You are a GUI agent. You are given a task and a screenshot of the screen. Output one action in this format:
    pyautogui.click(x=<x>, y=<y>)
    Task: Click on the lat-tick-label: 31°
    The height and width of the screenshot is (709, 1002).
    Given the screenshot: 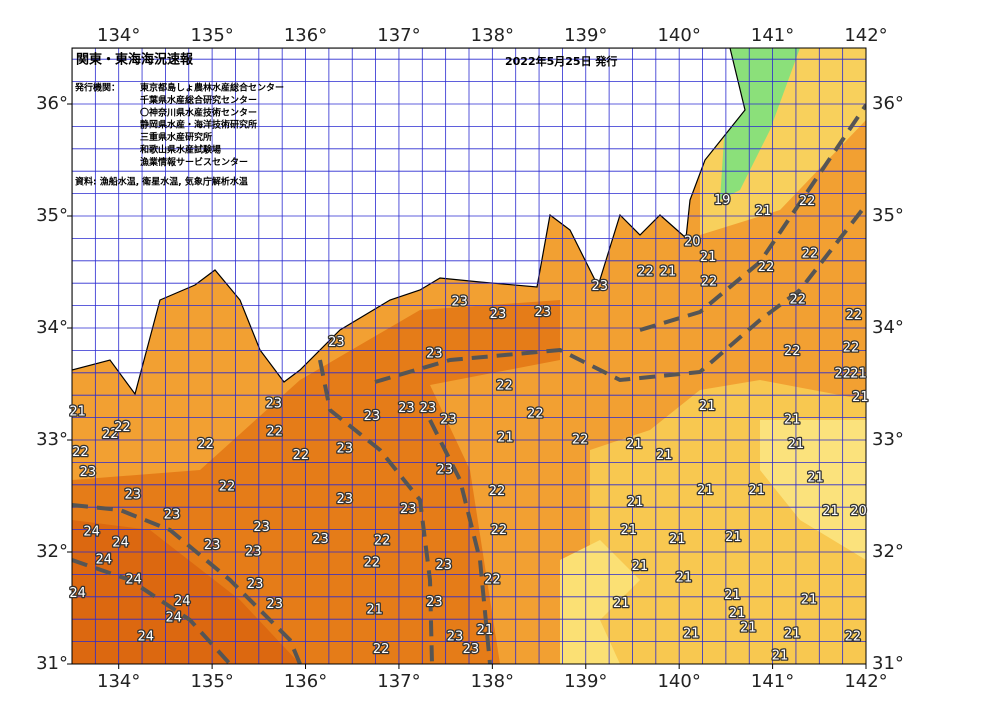 What is the action you would take?
    pyautogui.click(x=52, y=663)
    